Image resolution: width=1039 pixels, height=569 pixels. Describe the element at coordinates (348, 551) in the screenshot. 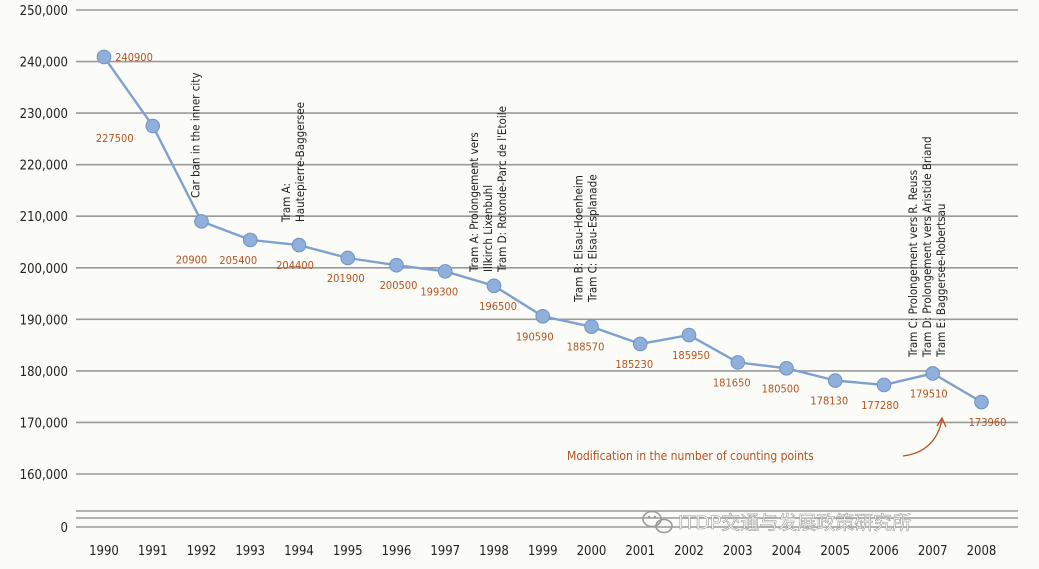

I see `x-tick-label: 1995` at that location.